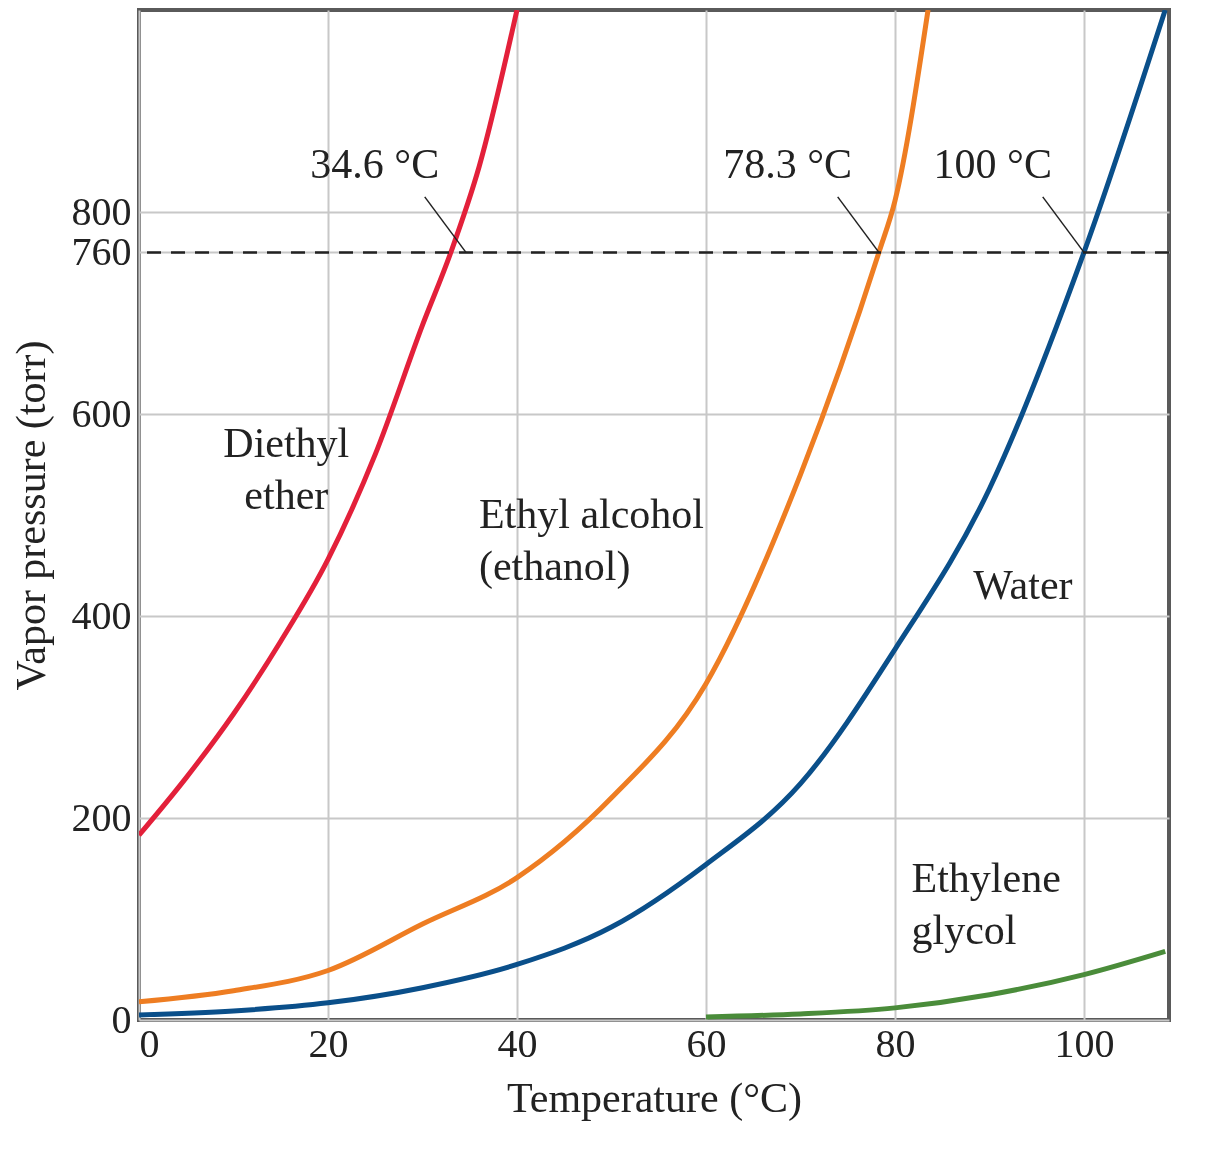 Image resolution: width=1218 pixels, height=1168 pixels. I want to click on series-label: Ethyl alcohol (ethanol), so click(591, 540).